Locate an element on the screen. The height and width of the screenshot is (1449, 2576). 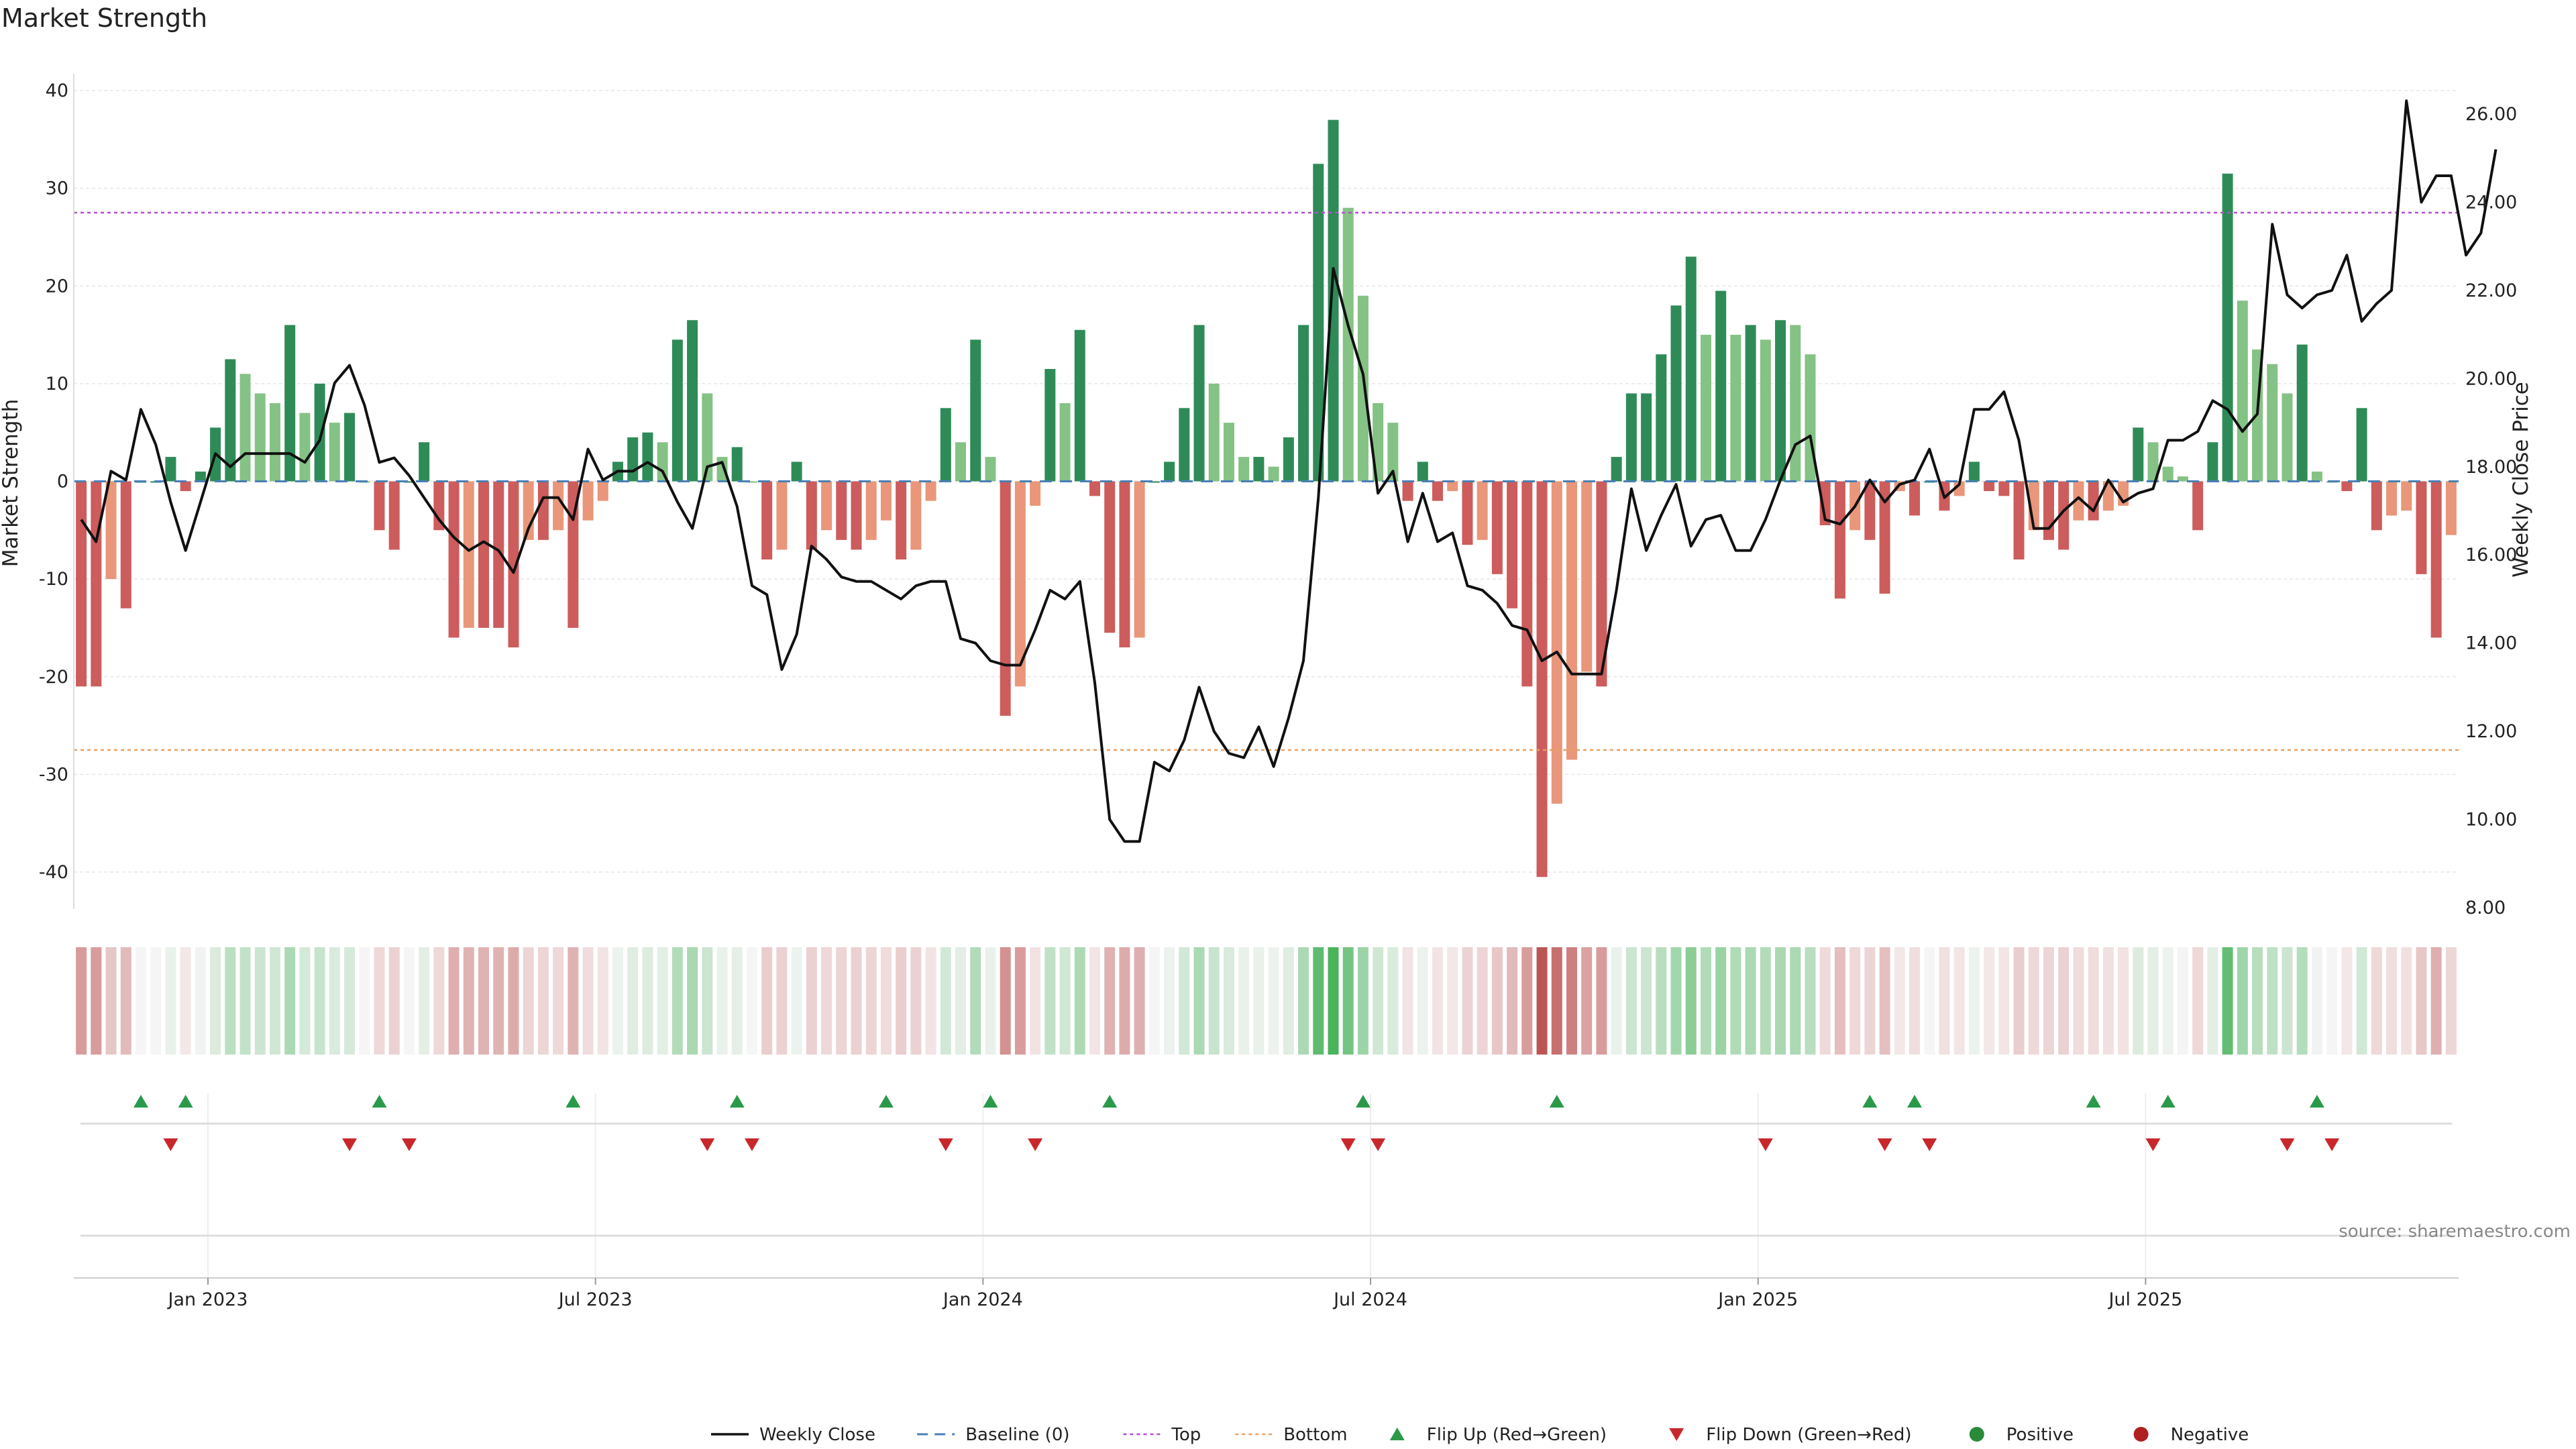
source-note: source: sharemaestro.com is located at coordinates (2455, 1232).